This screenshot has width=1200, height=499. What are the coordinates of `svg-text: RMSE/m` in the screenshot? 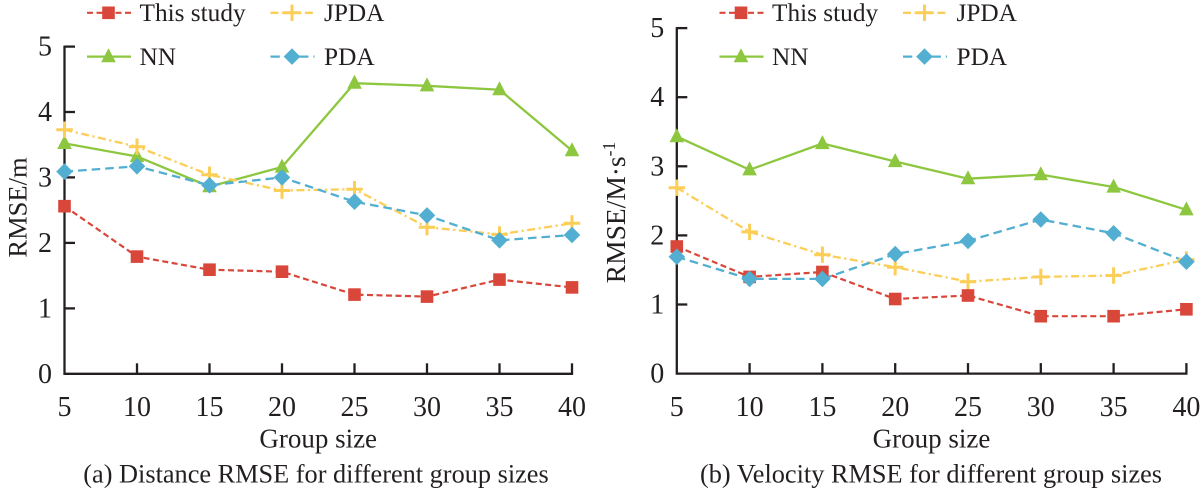 It's located at (17, 207).